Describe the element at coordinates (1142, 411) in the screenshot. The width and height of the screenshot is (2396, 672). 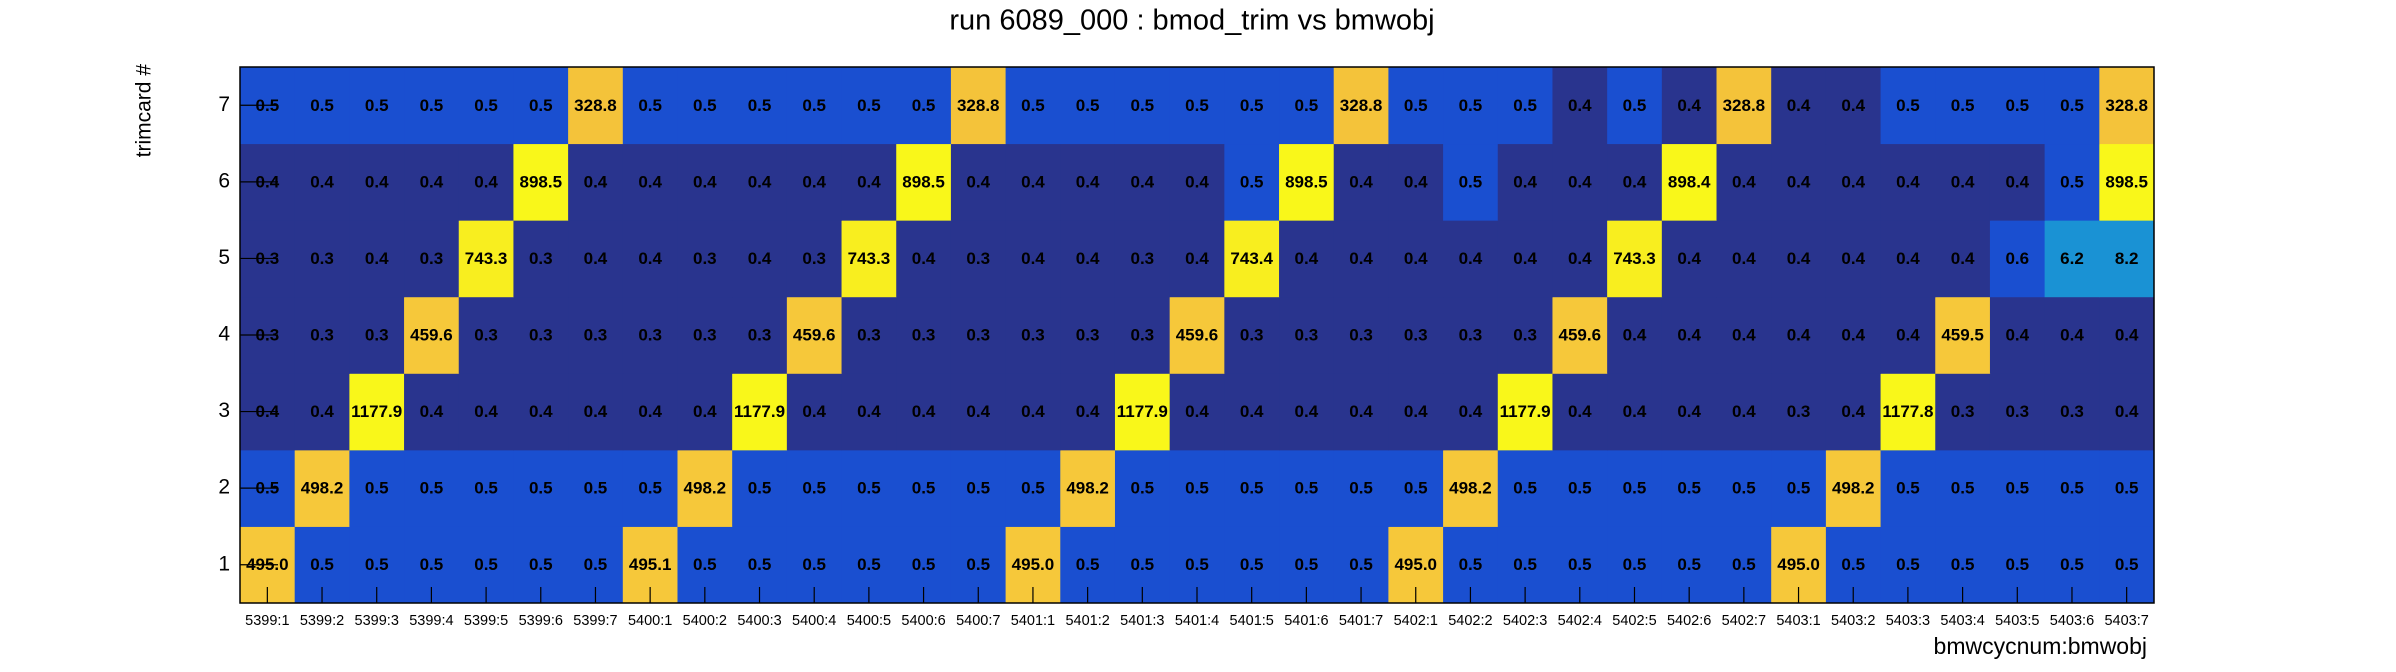
I see `cell-label: 1177.9` at that location.